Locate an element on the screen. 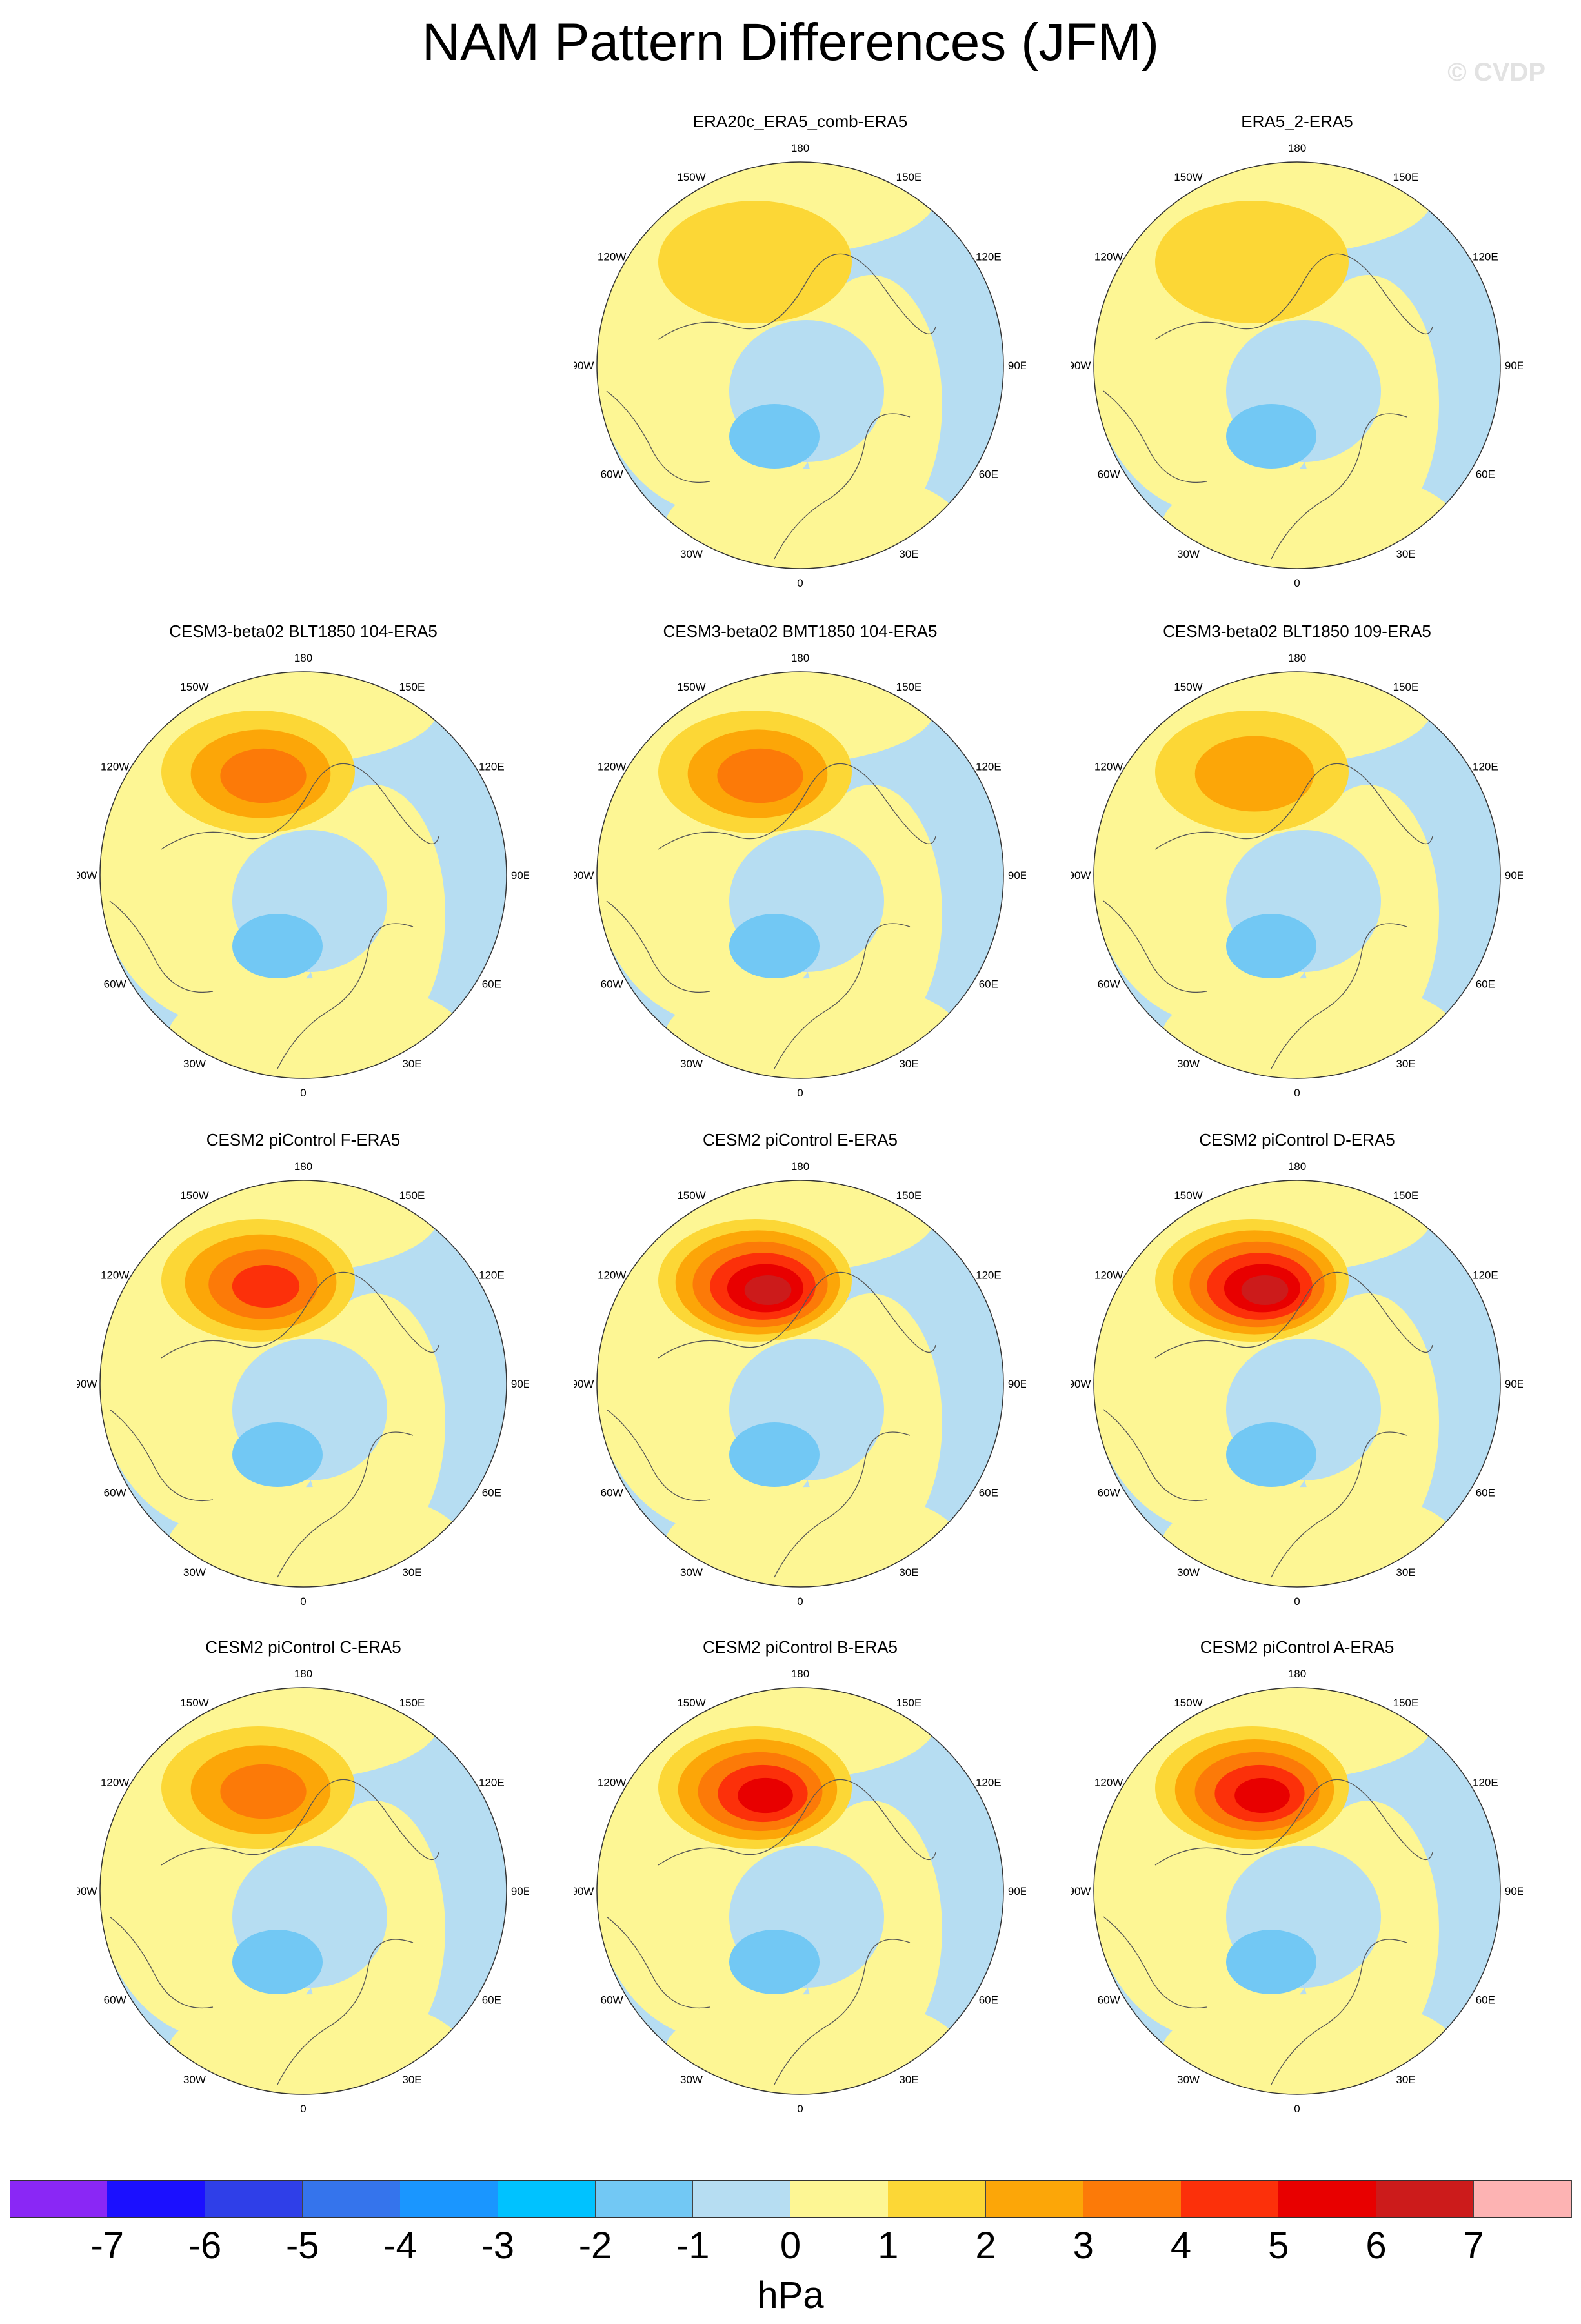 The height and width of the screenshot is (2324, 1581). colorbar-tick-label: 0 is located at coordinates (790, 2246).